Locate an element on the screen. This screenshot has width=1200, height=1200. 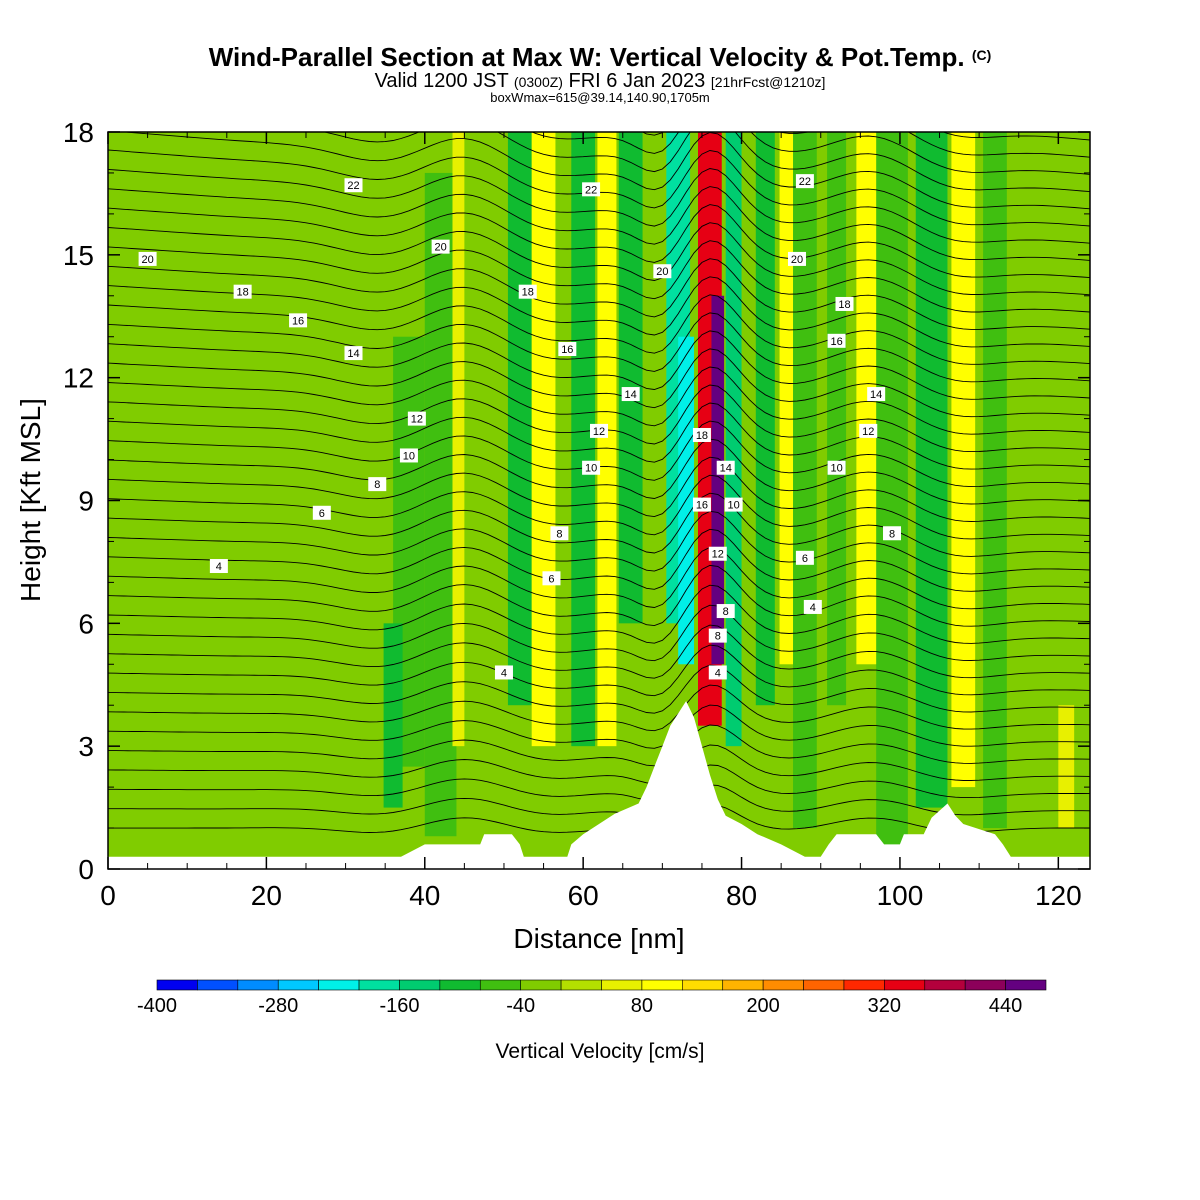
y-tick-label: 6 is located at coordinates (86, 623).